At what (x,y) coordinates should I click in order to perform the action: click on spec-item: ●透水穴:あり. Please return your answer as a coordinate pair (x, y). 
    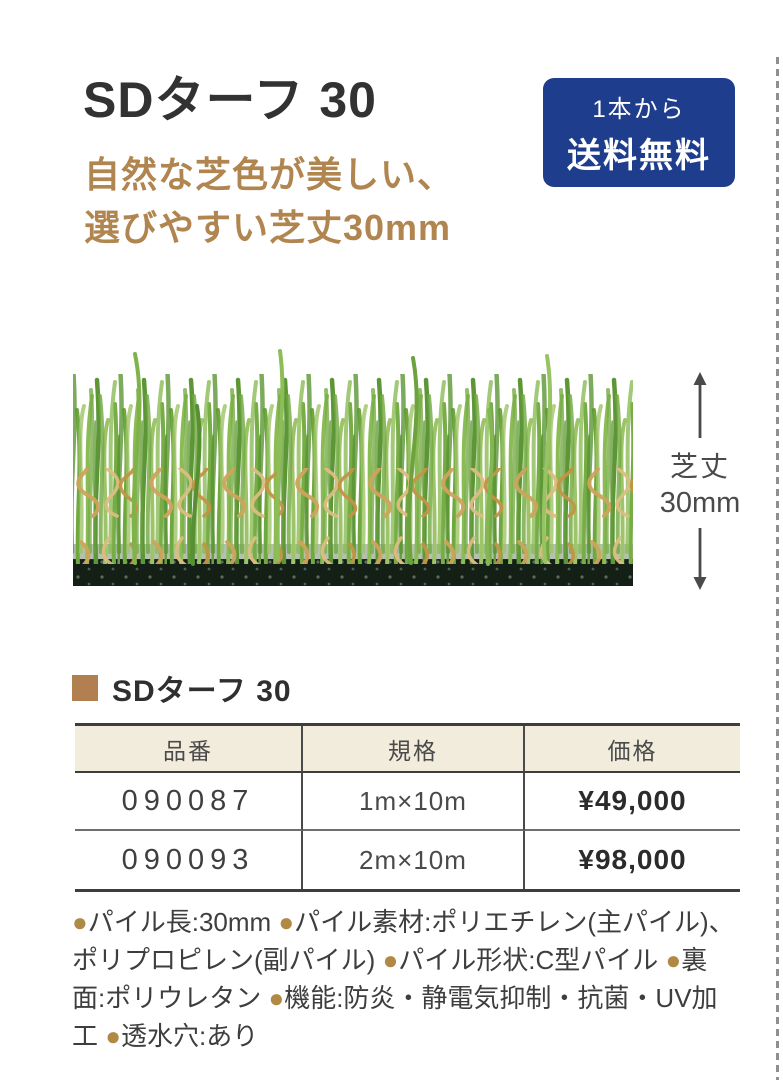
    Looking at the image, I should click on (181, 1036).